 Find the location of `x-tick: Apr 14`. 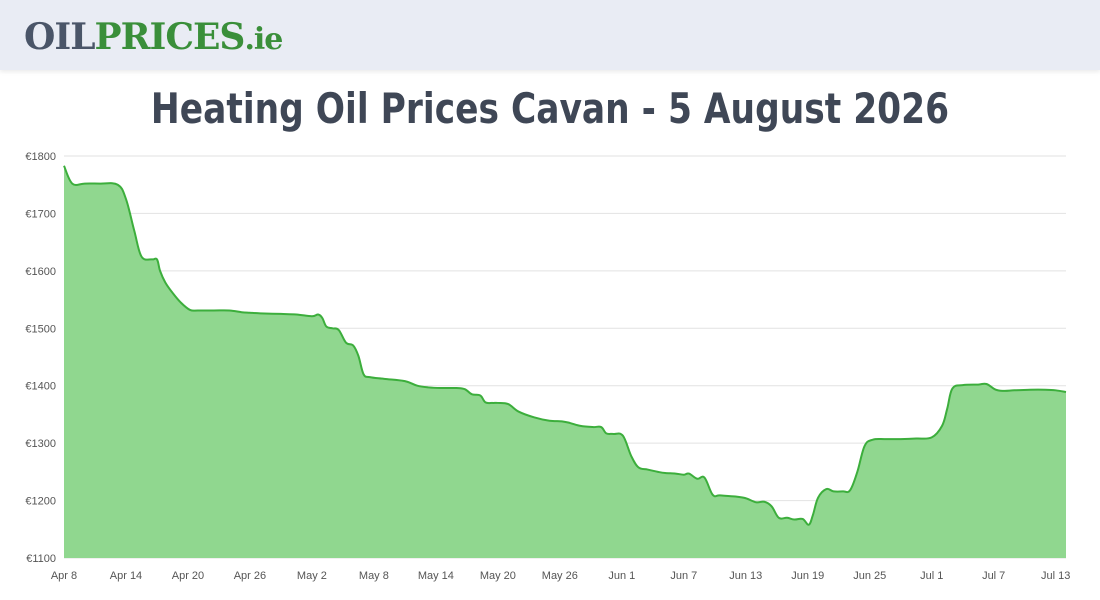

x-tick: Apr 14 is located at coordinates (126, 576).